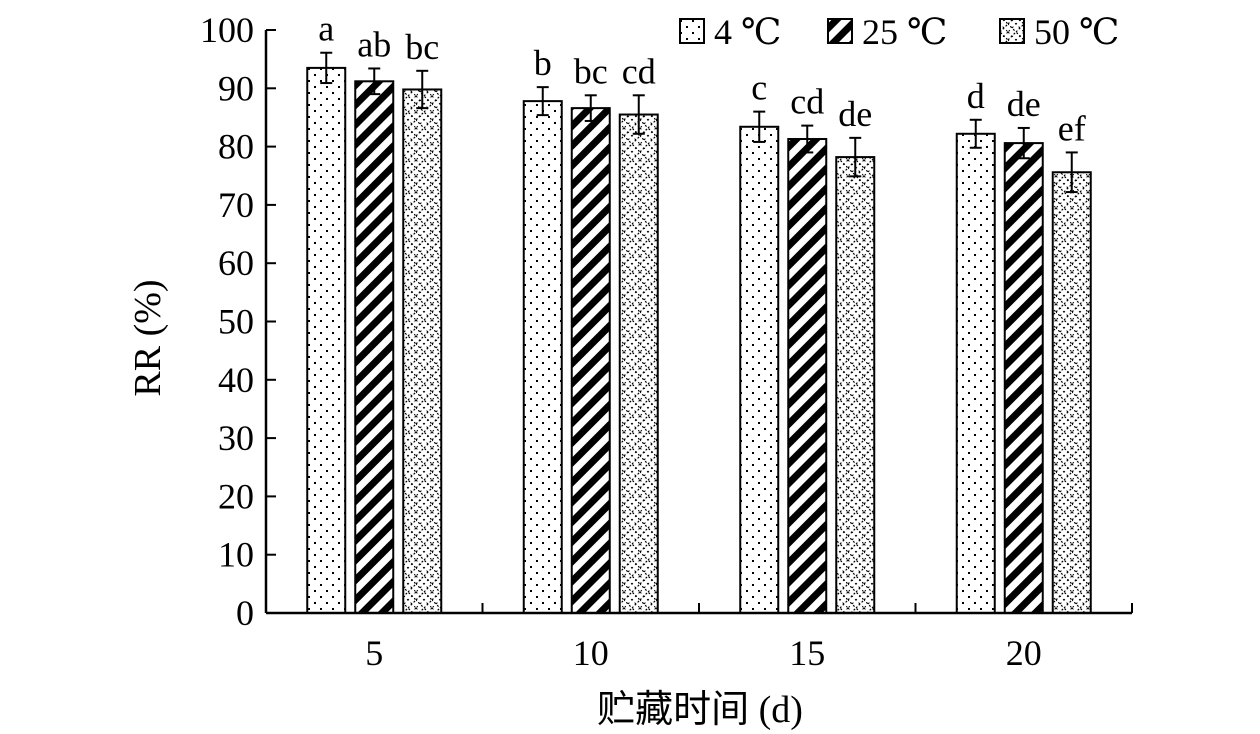 Image resolution: width=1260 pixels, height=734 pixels. Describe the element at coordinates (1072, 128) in the screenshot. I see `significance-label: ef` at that location.